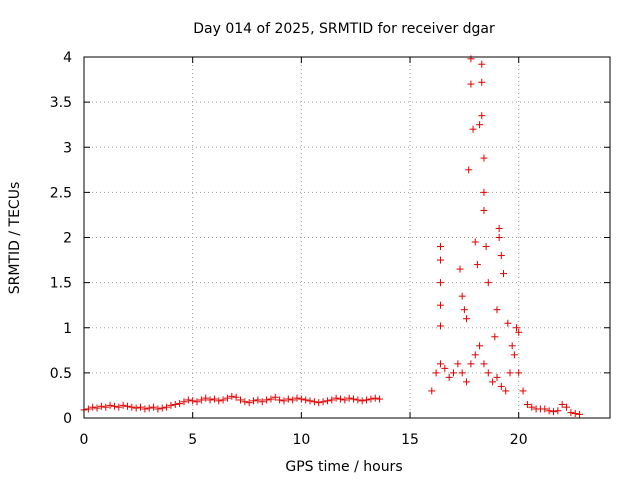  I want to click on x-tick-labels: 0 5 10 15 20, so click(304, 440).